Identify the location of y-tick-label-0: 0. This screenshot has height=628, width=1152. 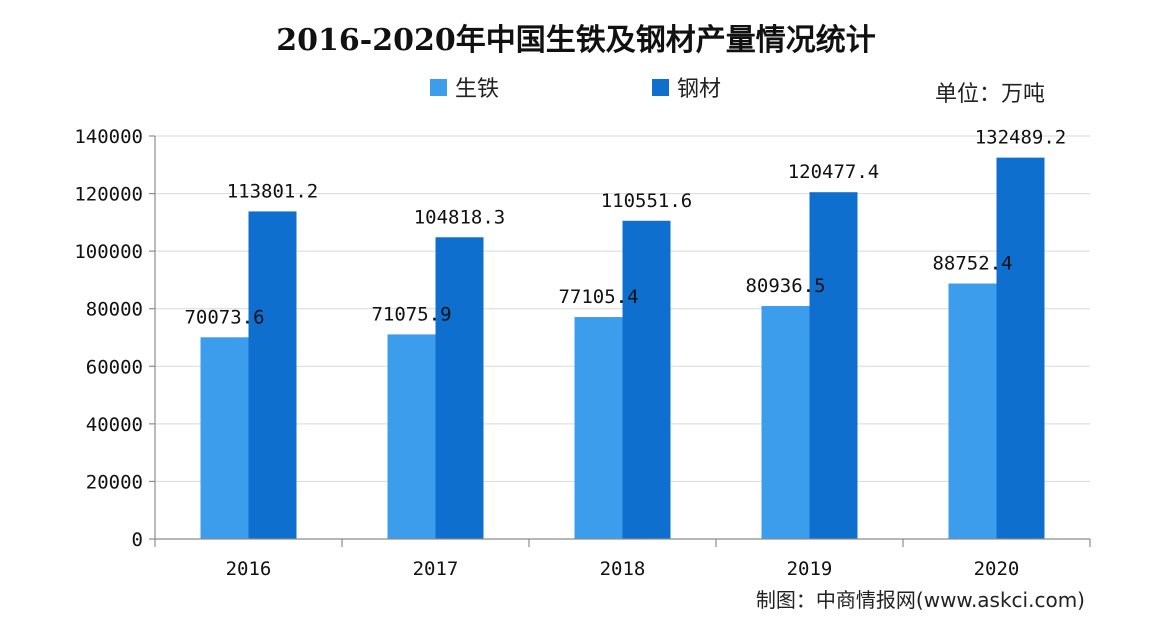
(137, 540).